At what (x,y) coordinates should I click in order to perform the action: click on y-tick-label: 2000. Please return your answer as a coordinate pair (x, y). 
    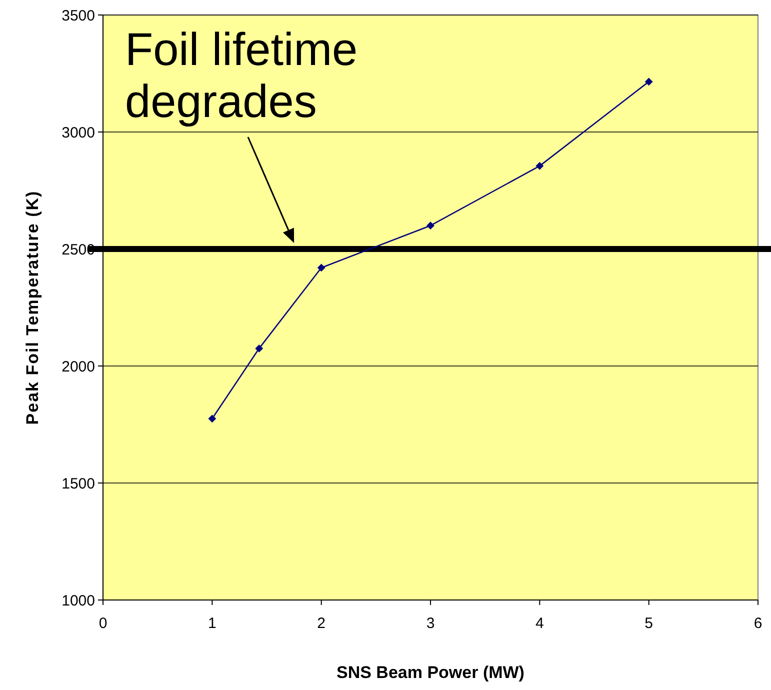
    Looking at the image, I should click on (78, 367).